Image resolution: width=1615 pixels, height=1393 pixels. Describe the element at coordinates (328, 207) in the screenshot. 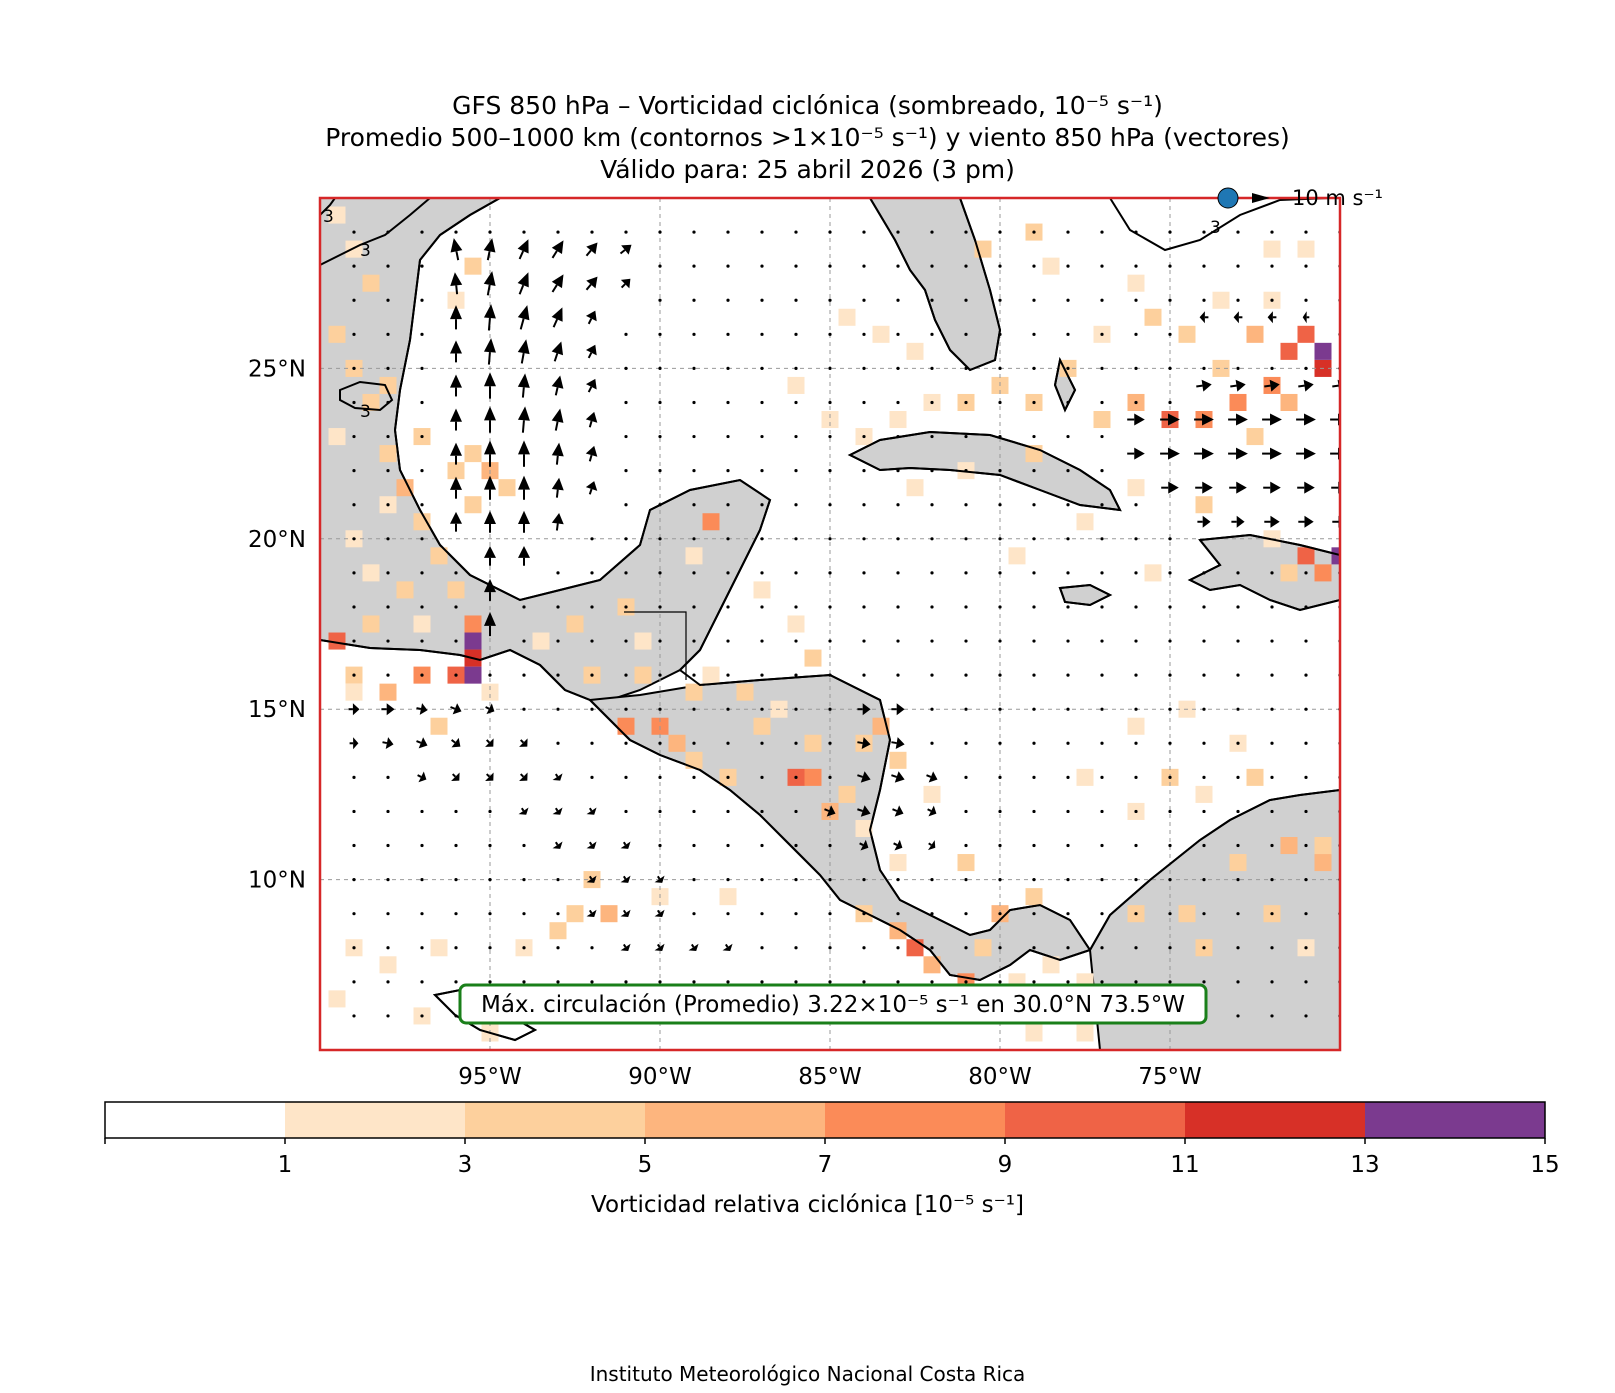

I see `contour-corner` at that location.